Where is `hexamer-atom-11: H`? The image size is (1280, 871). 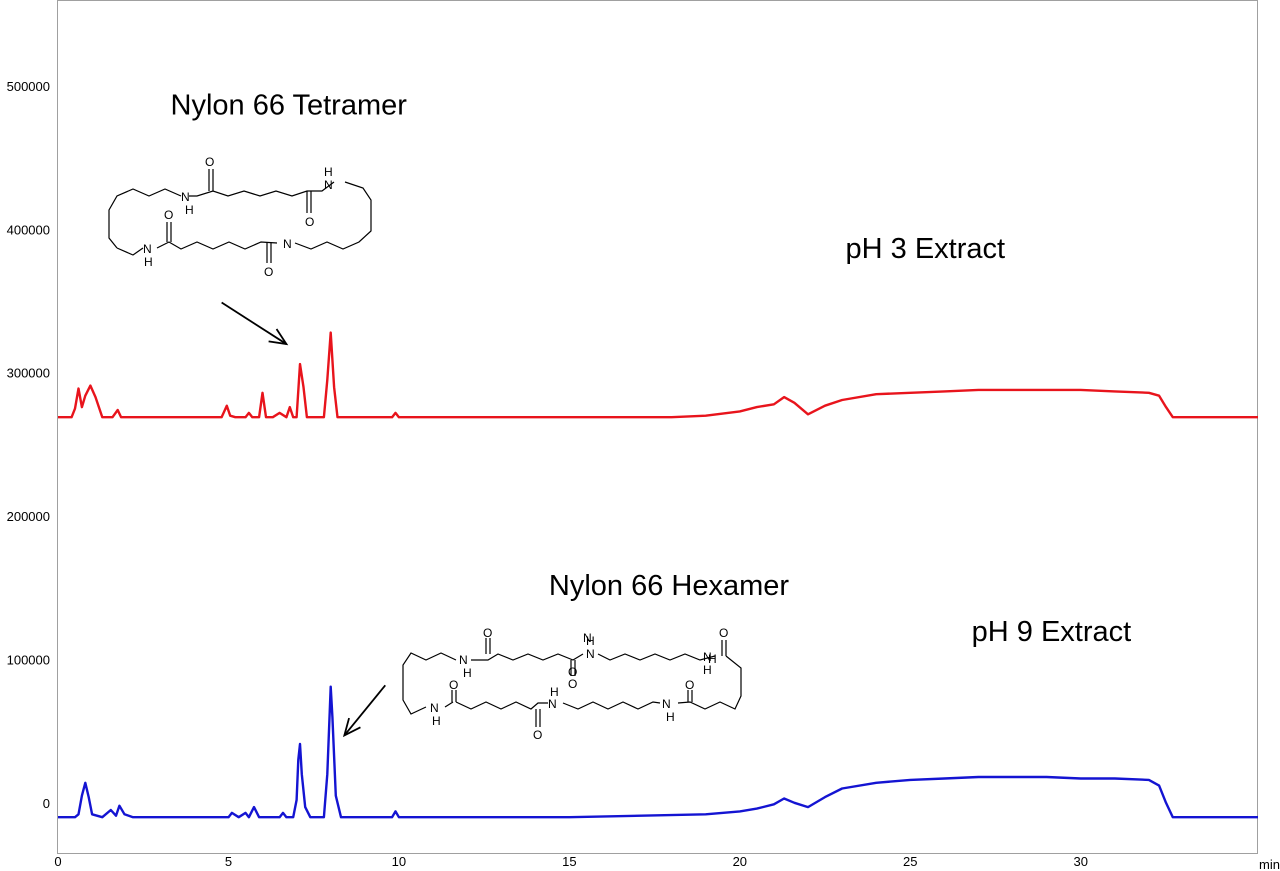 hexamer-atom-11: H is located at coordinates (436, 721).